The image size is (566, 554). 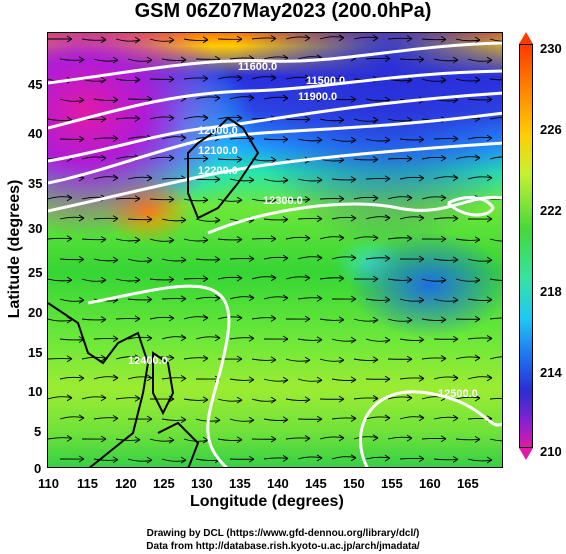 I want to click on y-tick: 40, so click(x=35, y=133).